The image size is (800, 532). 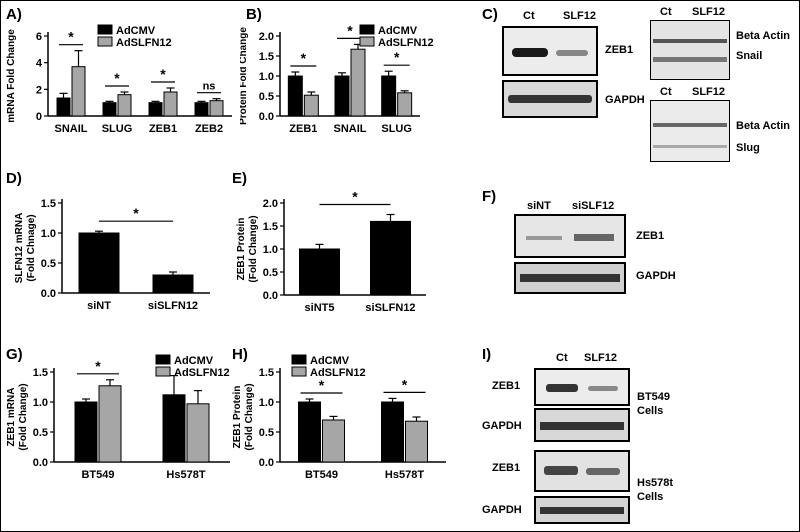 What do you see at coordinates (582, 425) in the screenshot?
I see `blot-i-bt549-gapdh` at bounding box center [582, 425].